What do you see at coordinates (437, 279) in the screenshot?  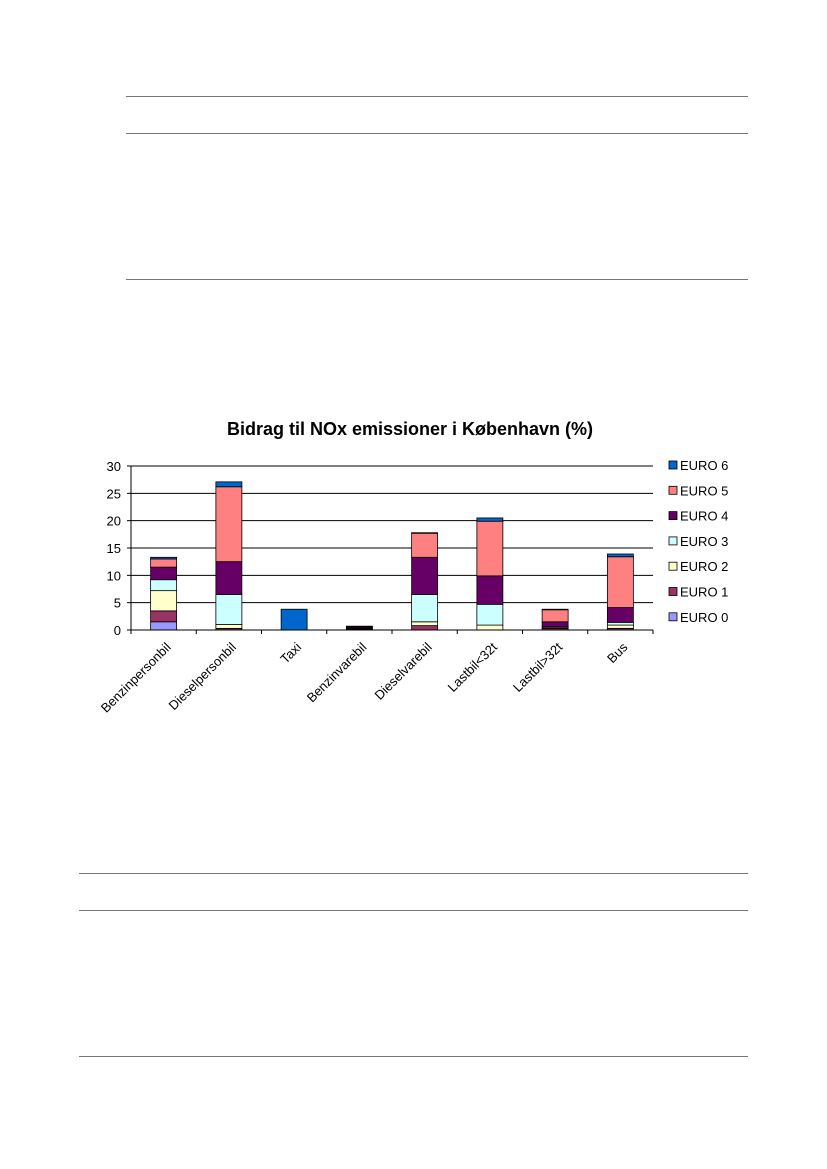 I see `header-rule-bottom` at bounding box center [437, 279].